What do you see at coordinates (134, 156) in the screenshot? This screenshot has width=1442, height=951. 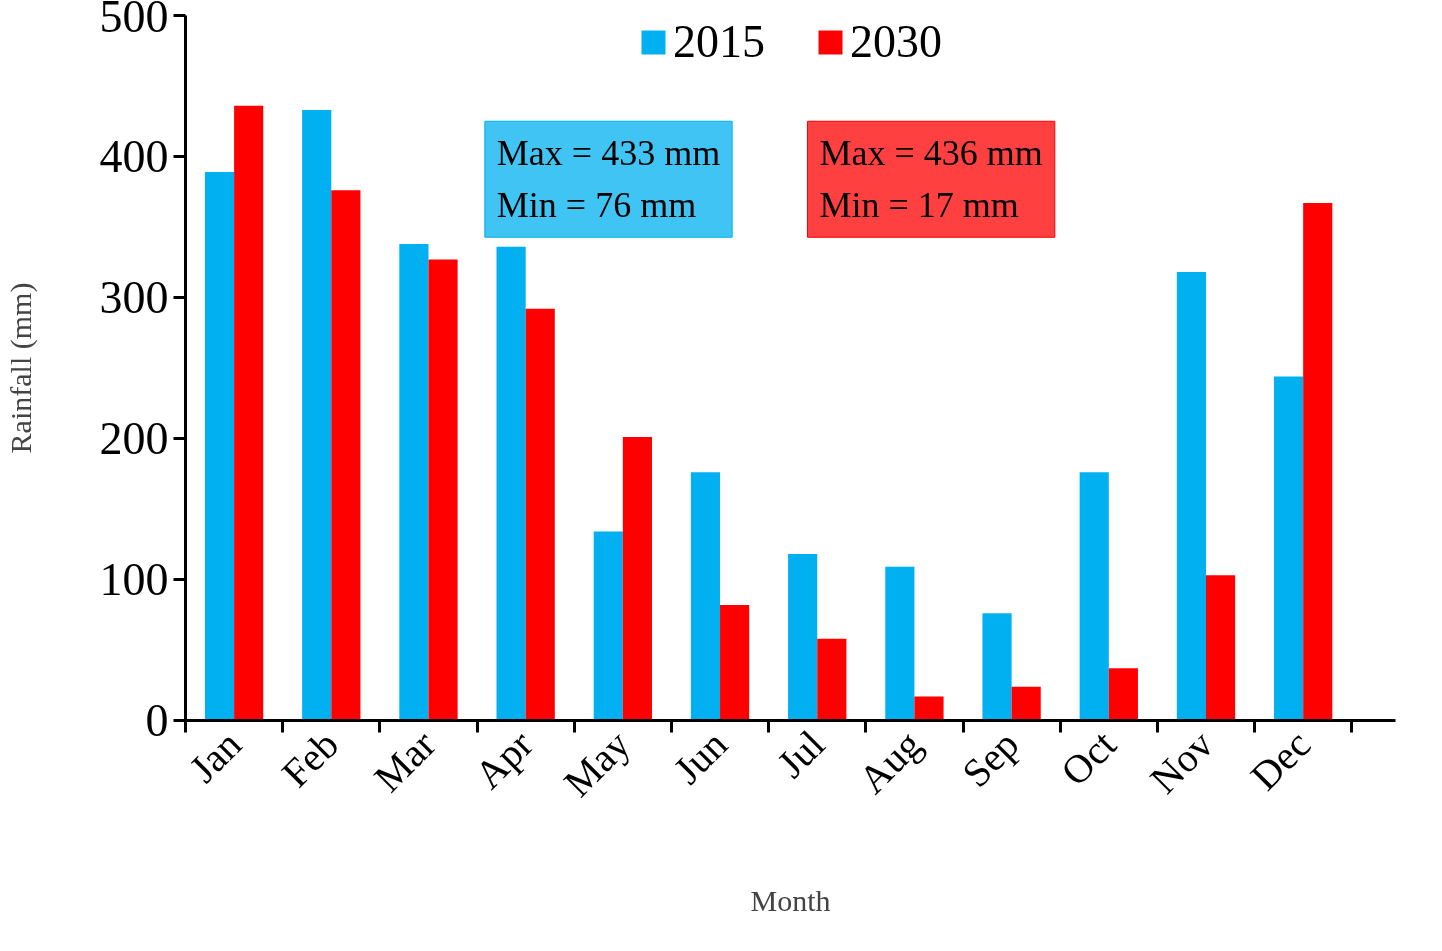 I see `y-tick-label: 400` at bounding box center [134, 156].